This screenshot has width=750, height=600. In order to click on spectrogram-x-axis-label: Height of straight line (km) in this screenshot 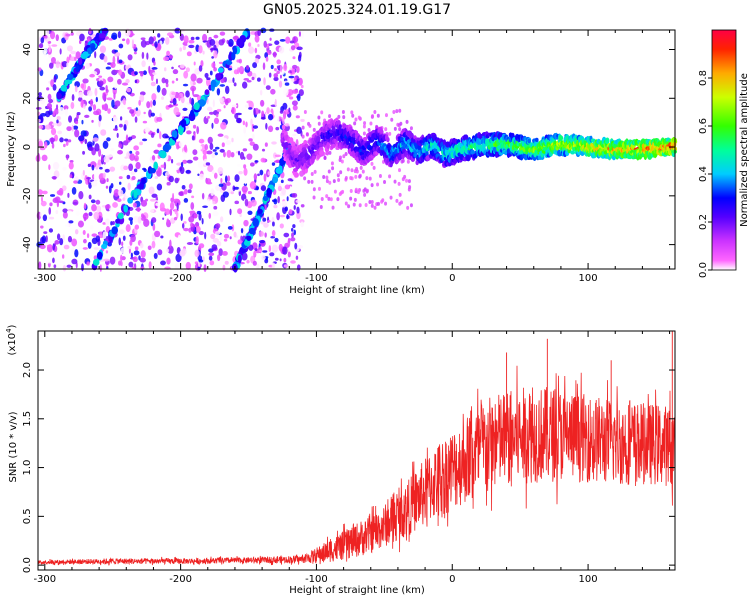, I will do `click(357, 290)`.